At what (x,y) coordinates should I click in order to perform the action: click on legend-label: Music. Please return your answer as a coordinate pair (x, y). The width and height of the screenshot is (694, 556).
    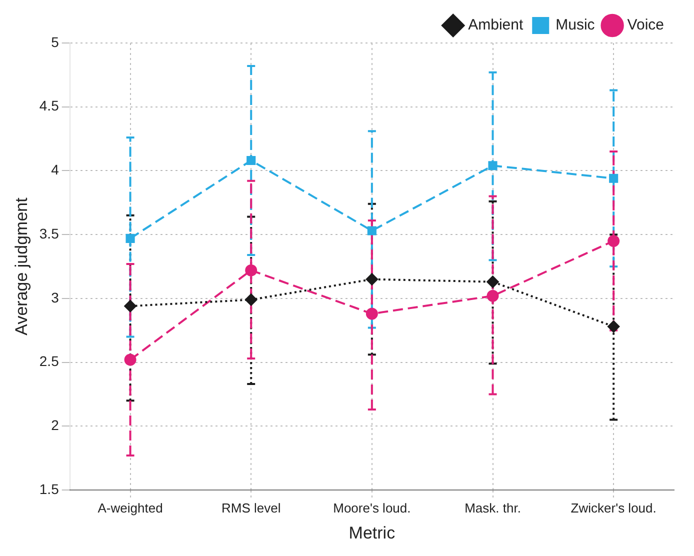
    Looking at the image, I should click on (576, 25).